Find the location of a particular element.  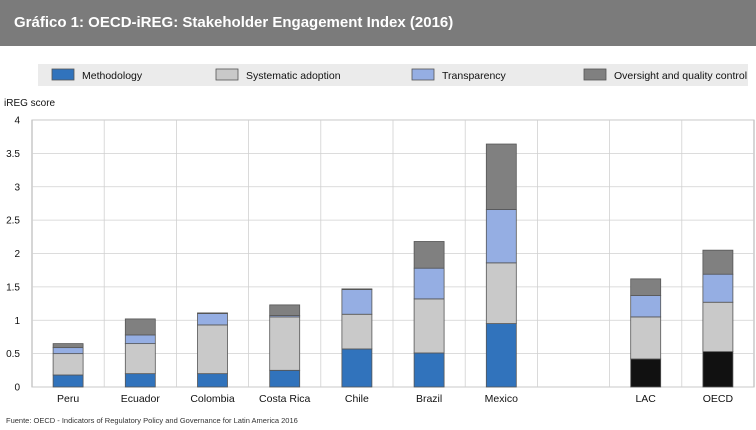

y-axis-label: iREG score is located at coordinates (30, 103).